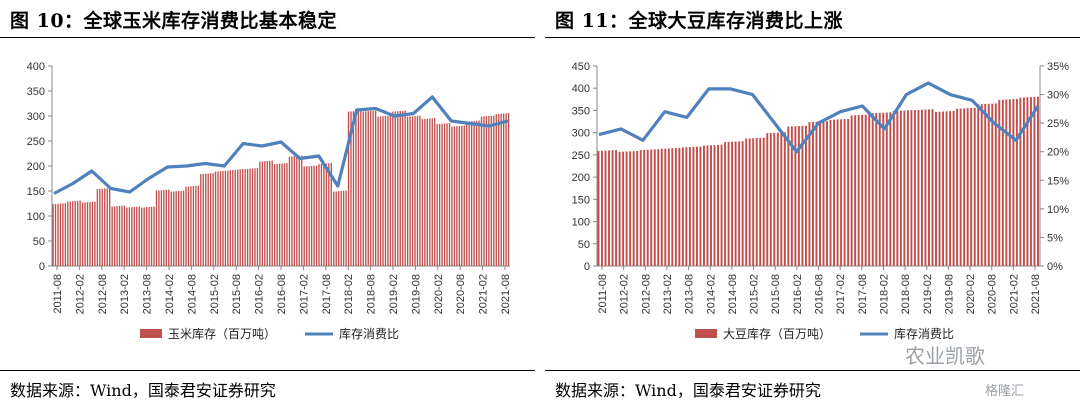 This screenshot has width=1080, height=405. What do you see at coordinates (625, 294) in the screenshot?
I see `x-tick-label: 2012-02` at bounding box center [625, 294].